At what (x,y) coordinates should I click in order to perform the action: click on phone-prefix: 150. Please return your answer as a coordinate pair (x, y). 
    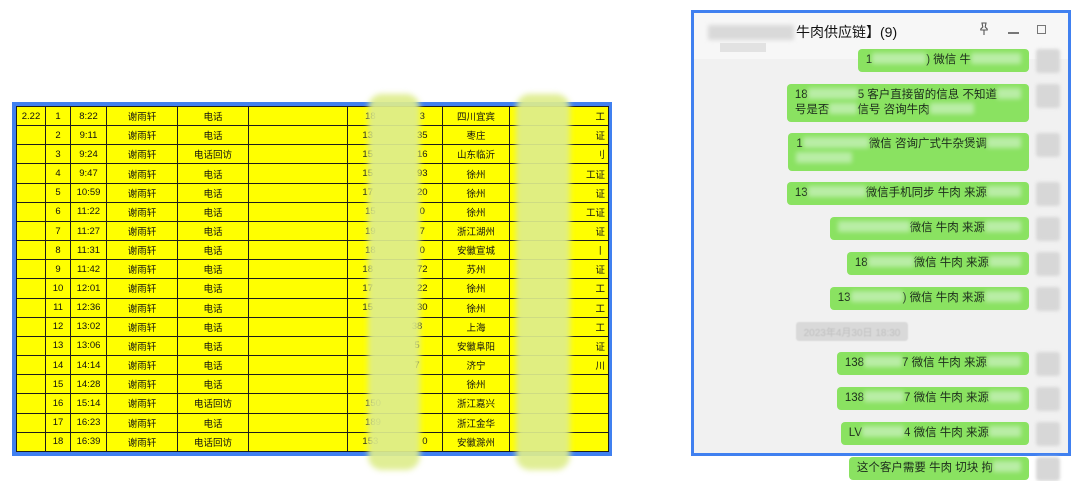
    Looking at the image, I should click on (373, 403).